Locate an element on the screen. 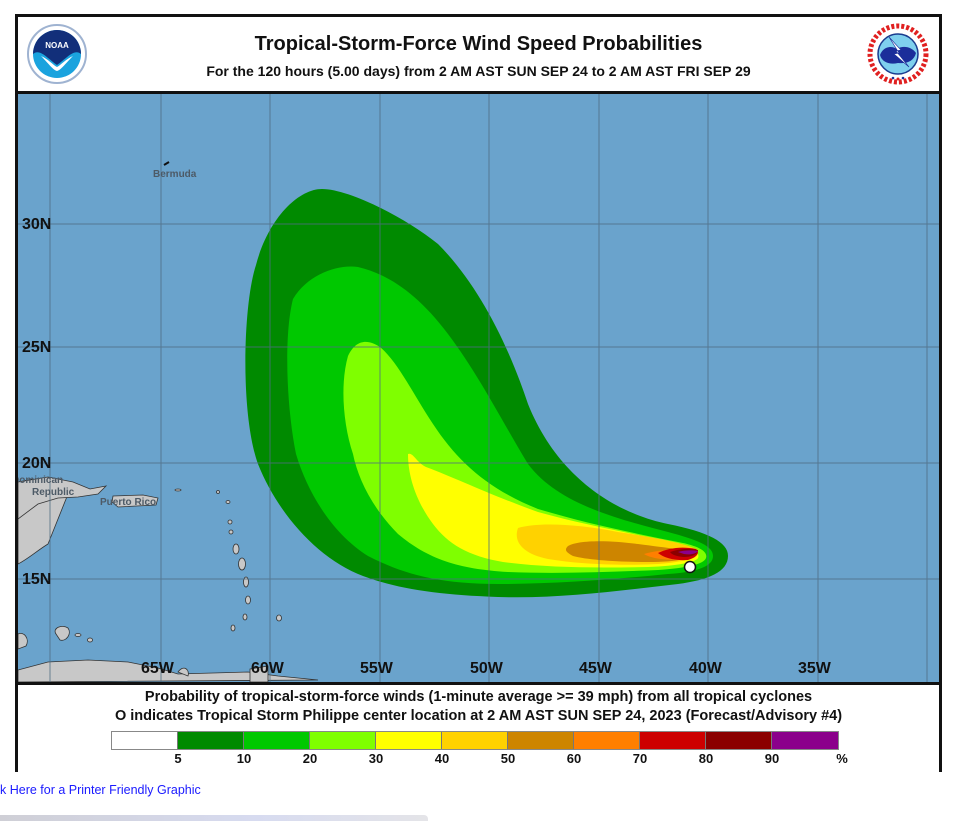 The image size is (980, 821). tick-90: 90 is located at coordinates (772, 758).